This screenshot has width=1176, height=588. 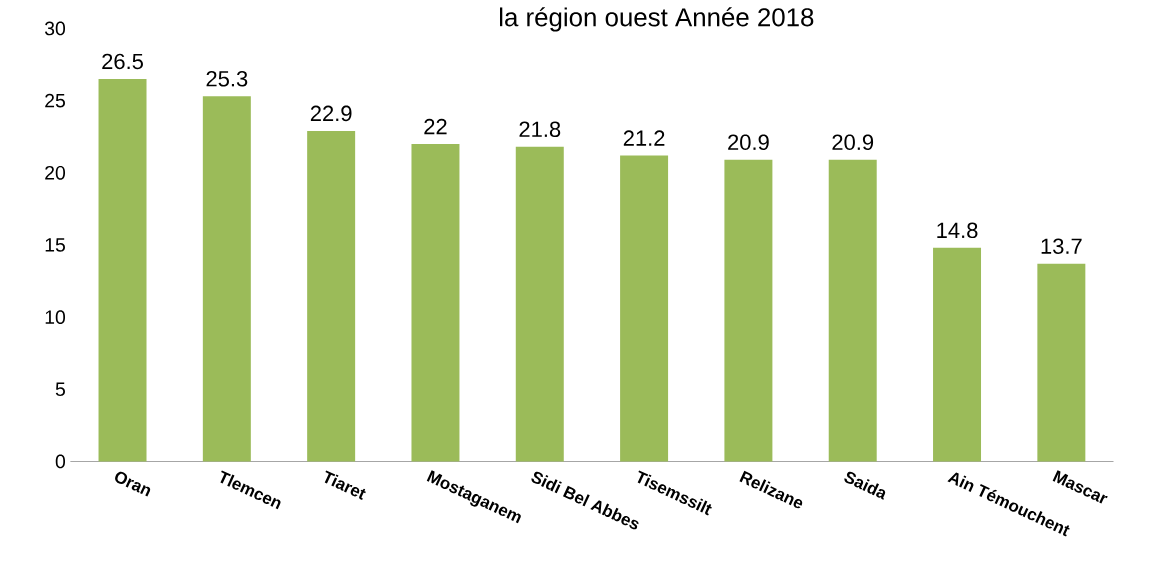 What do you see at coordinates (957, 230) in the screenshot?
I see `data-label: 14.8` at bounding box center [957, 230].